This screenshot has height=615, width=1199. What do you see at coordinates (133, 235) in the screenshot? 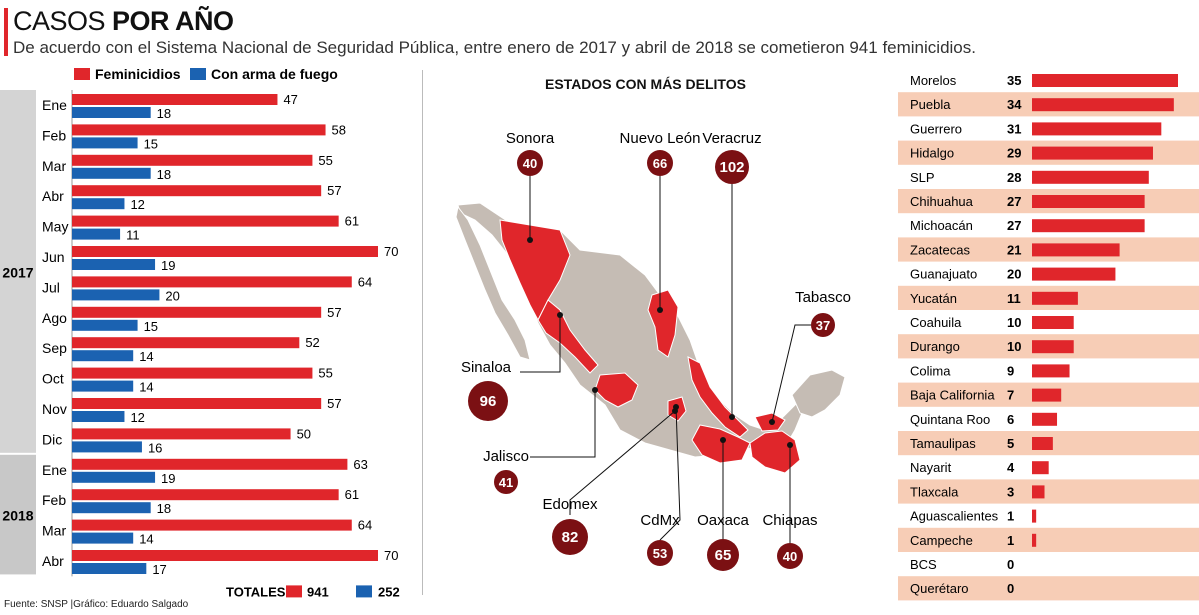
I see `value-label-arma: 11` at bounding box center [133, 235].